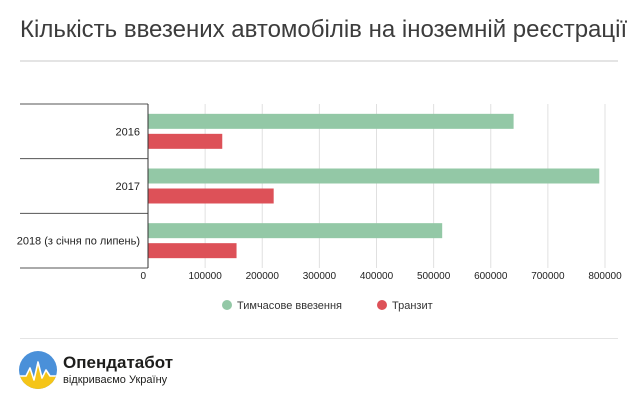  I want to click on x-tick-label: 0, so click(143, 276).